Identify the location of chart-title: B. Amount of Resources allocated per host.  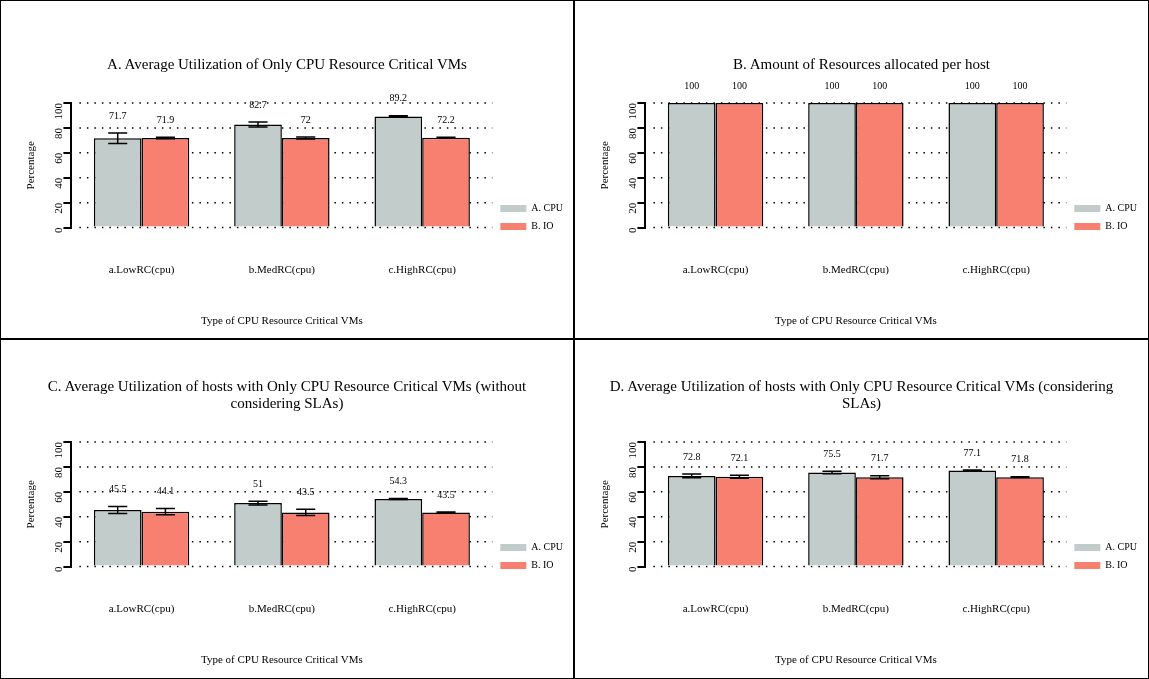
(861, 64).